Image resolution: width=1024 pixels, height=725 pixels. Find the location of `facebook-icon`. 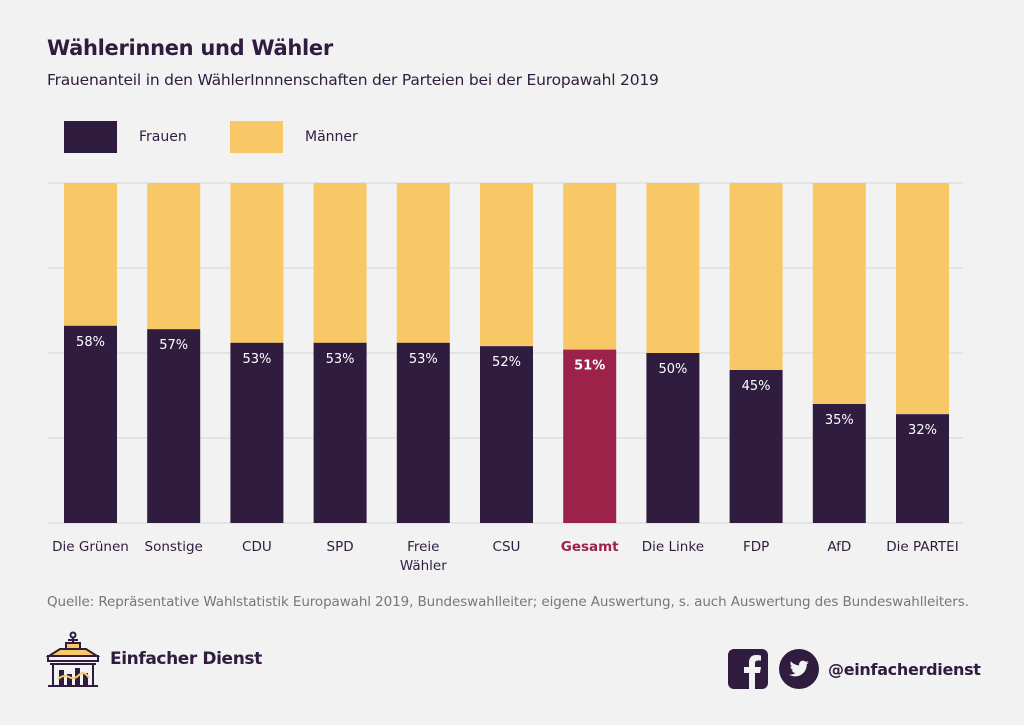

facebook-icon is located at coordinates (748, 669).